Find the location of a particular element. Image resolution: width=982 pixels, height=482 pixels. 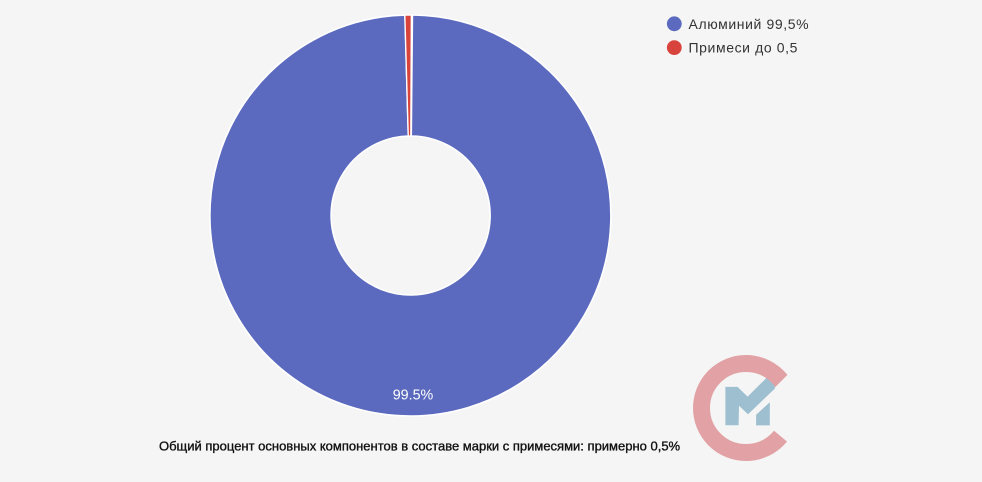

svg-text: Примеси до 0,5 is located at coordinates (744, 48).